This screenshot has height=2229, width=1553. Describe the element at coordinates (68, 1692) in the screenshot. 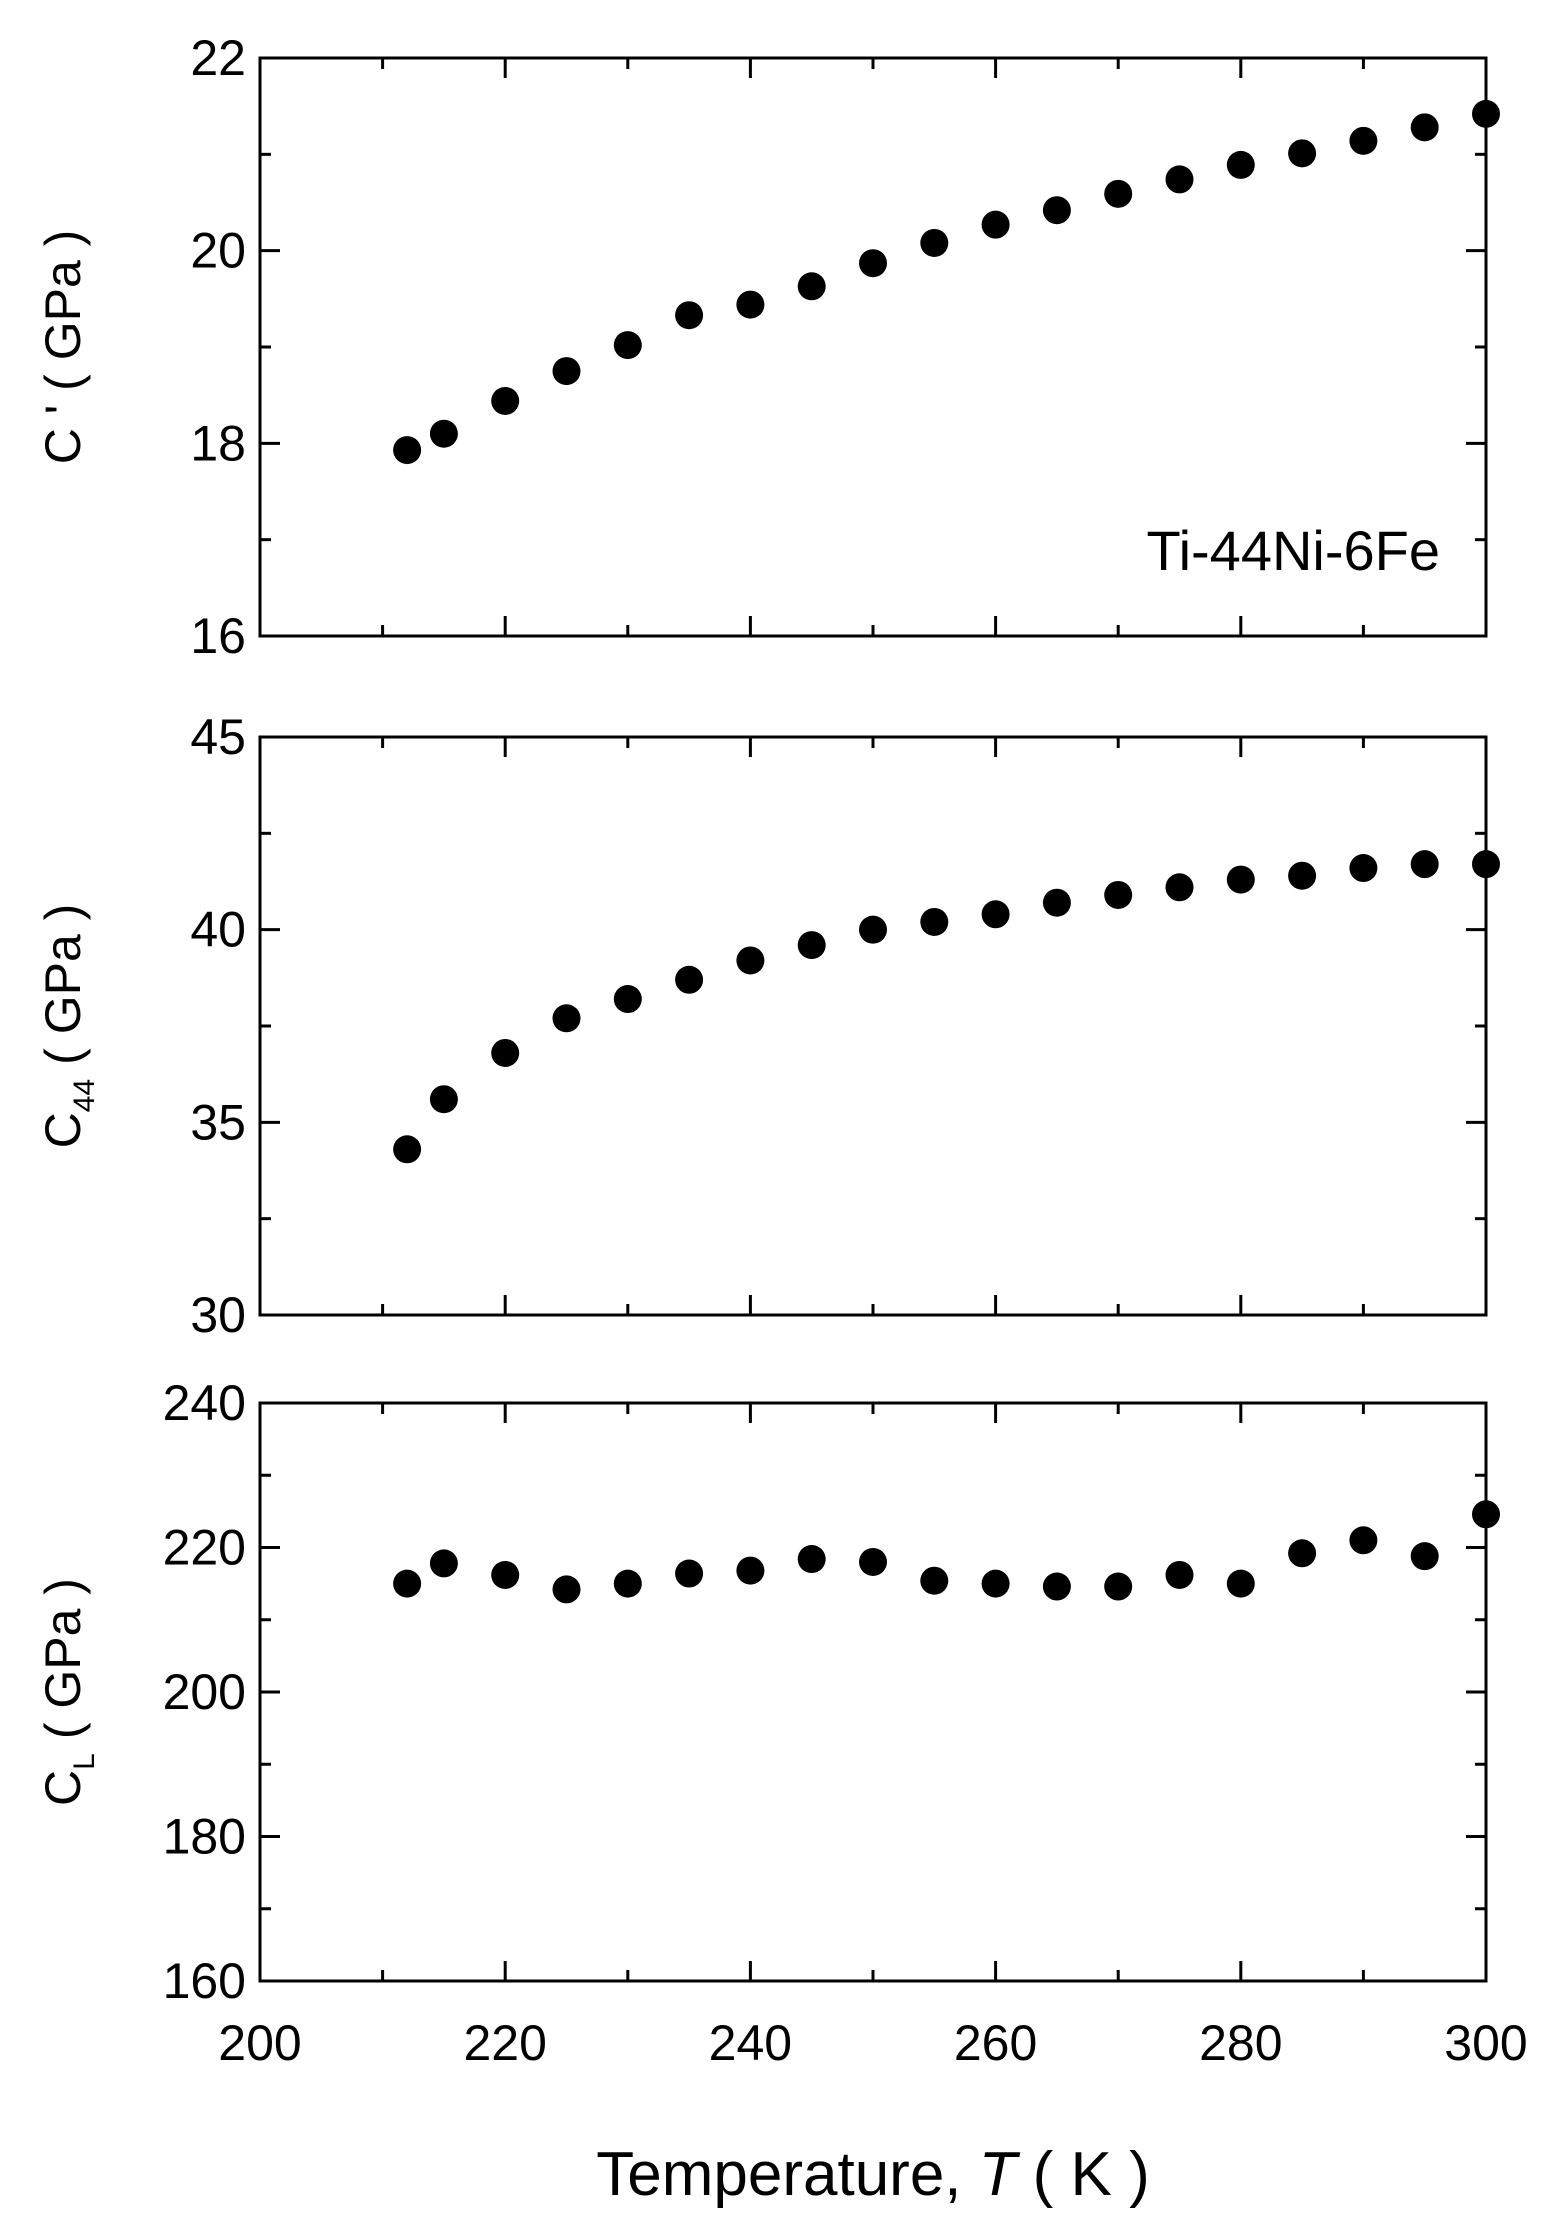

I see `y-axis-label: CL( GPa )` at that location.